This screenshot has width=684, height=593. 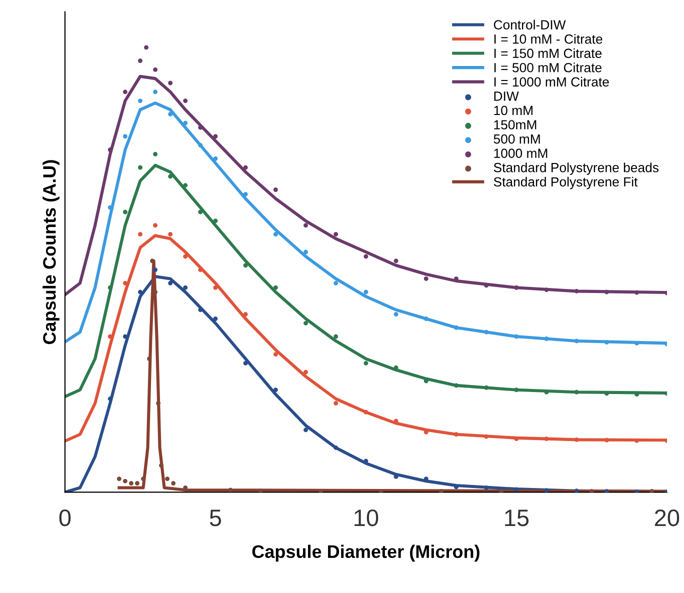 I want to click on x-tick-label: 0, so click(x=65, y=517).